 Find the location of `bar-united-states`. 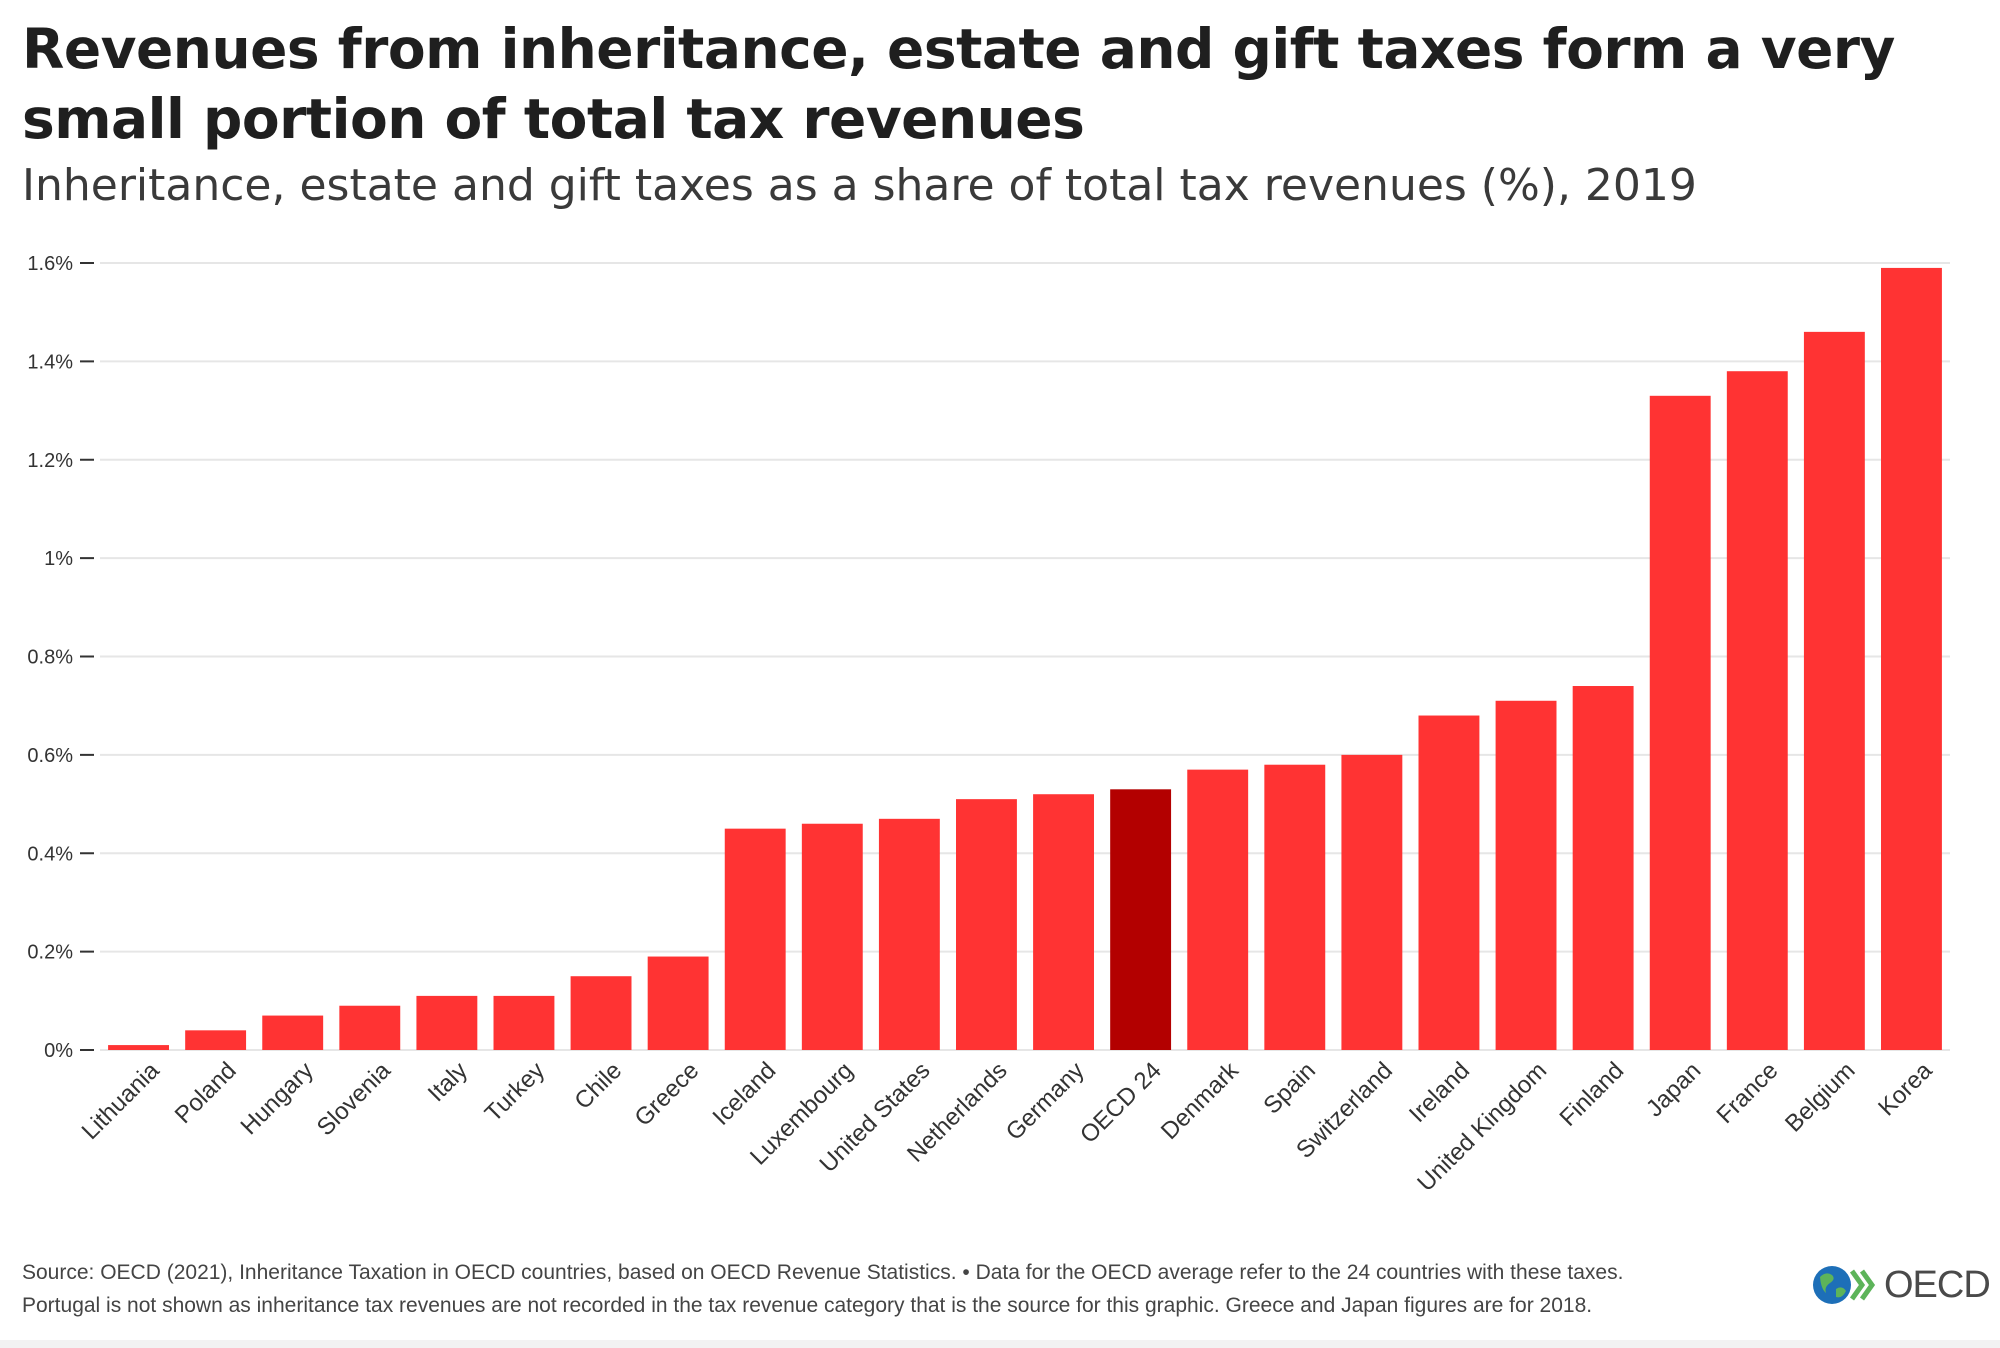

bar-united-states is located at coordinates (909, 934).